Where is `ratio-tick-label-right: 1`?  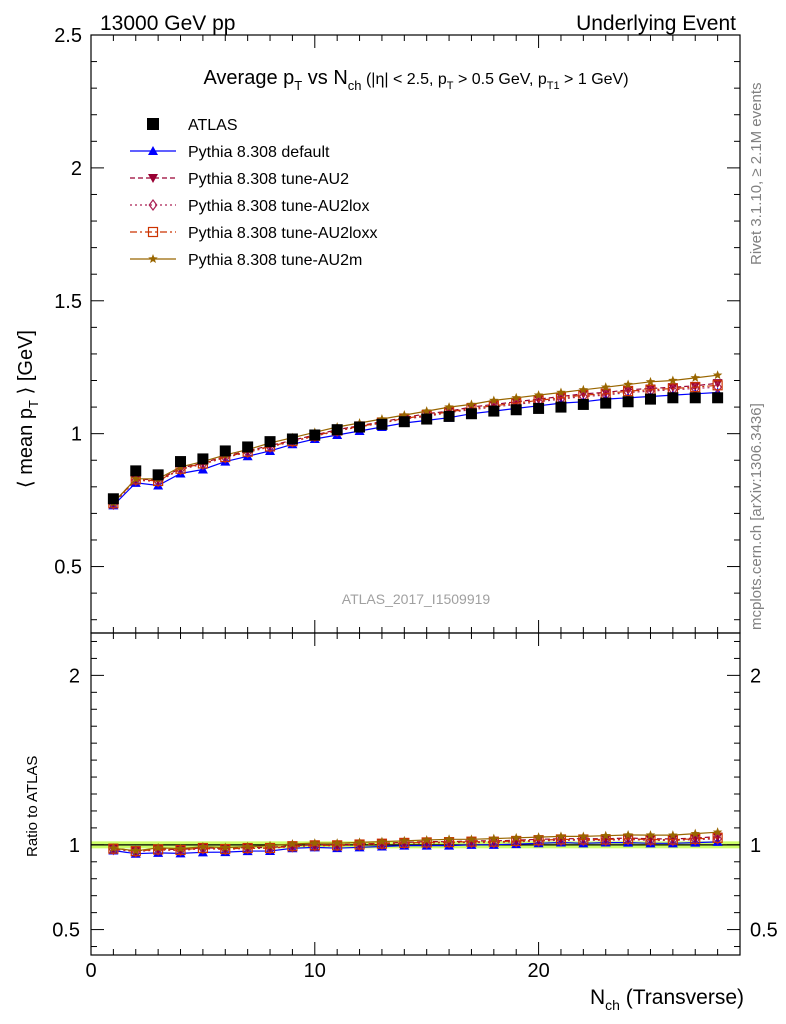 ratio-tick-label-right: 1 is located at coordinates (755, 846).